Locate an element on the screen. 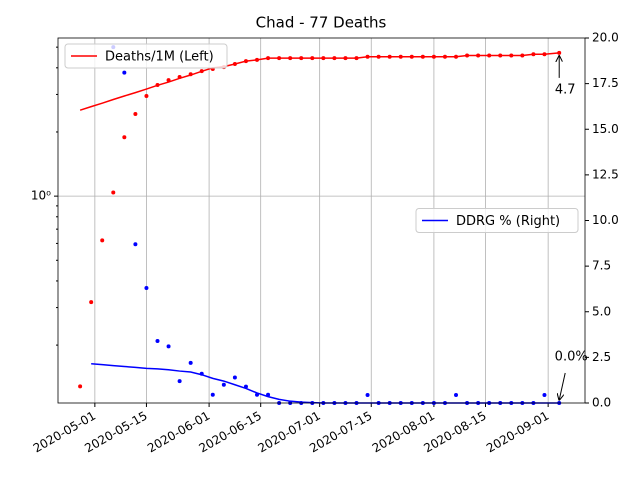  annotation-text: 4.7 is located at coordinates (565, 89).